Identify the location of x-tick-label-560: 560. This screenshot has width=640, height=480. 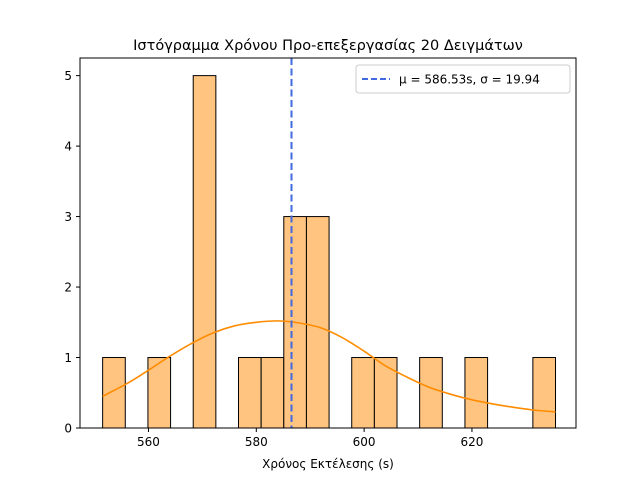
(148, 442).